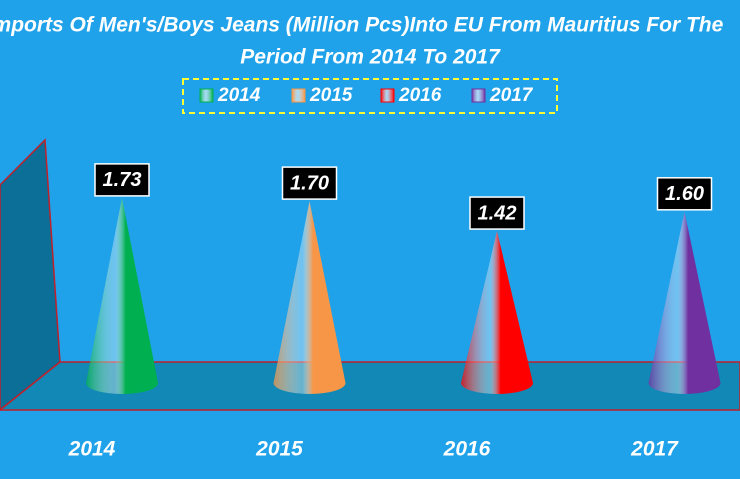  Describe the element at coordinates (279, 449) in the screenshot. I see `x-tick-label: 2015` at that location.